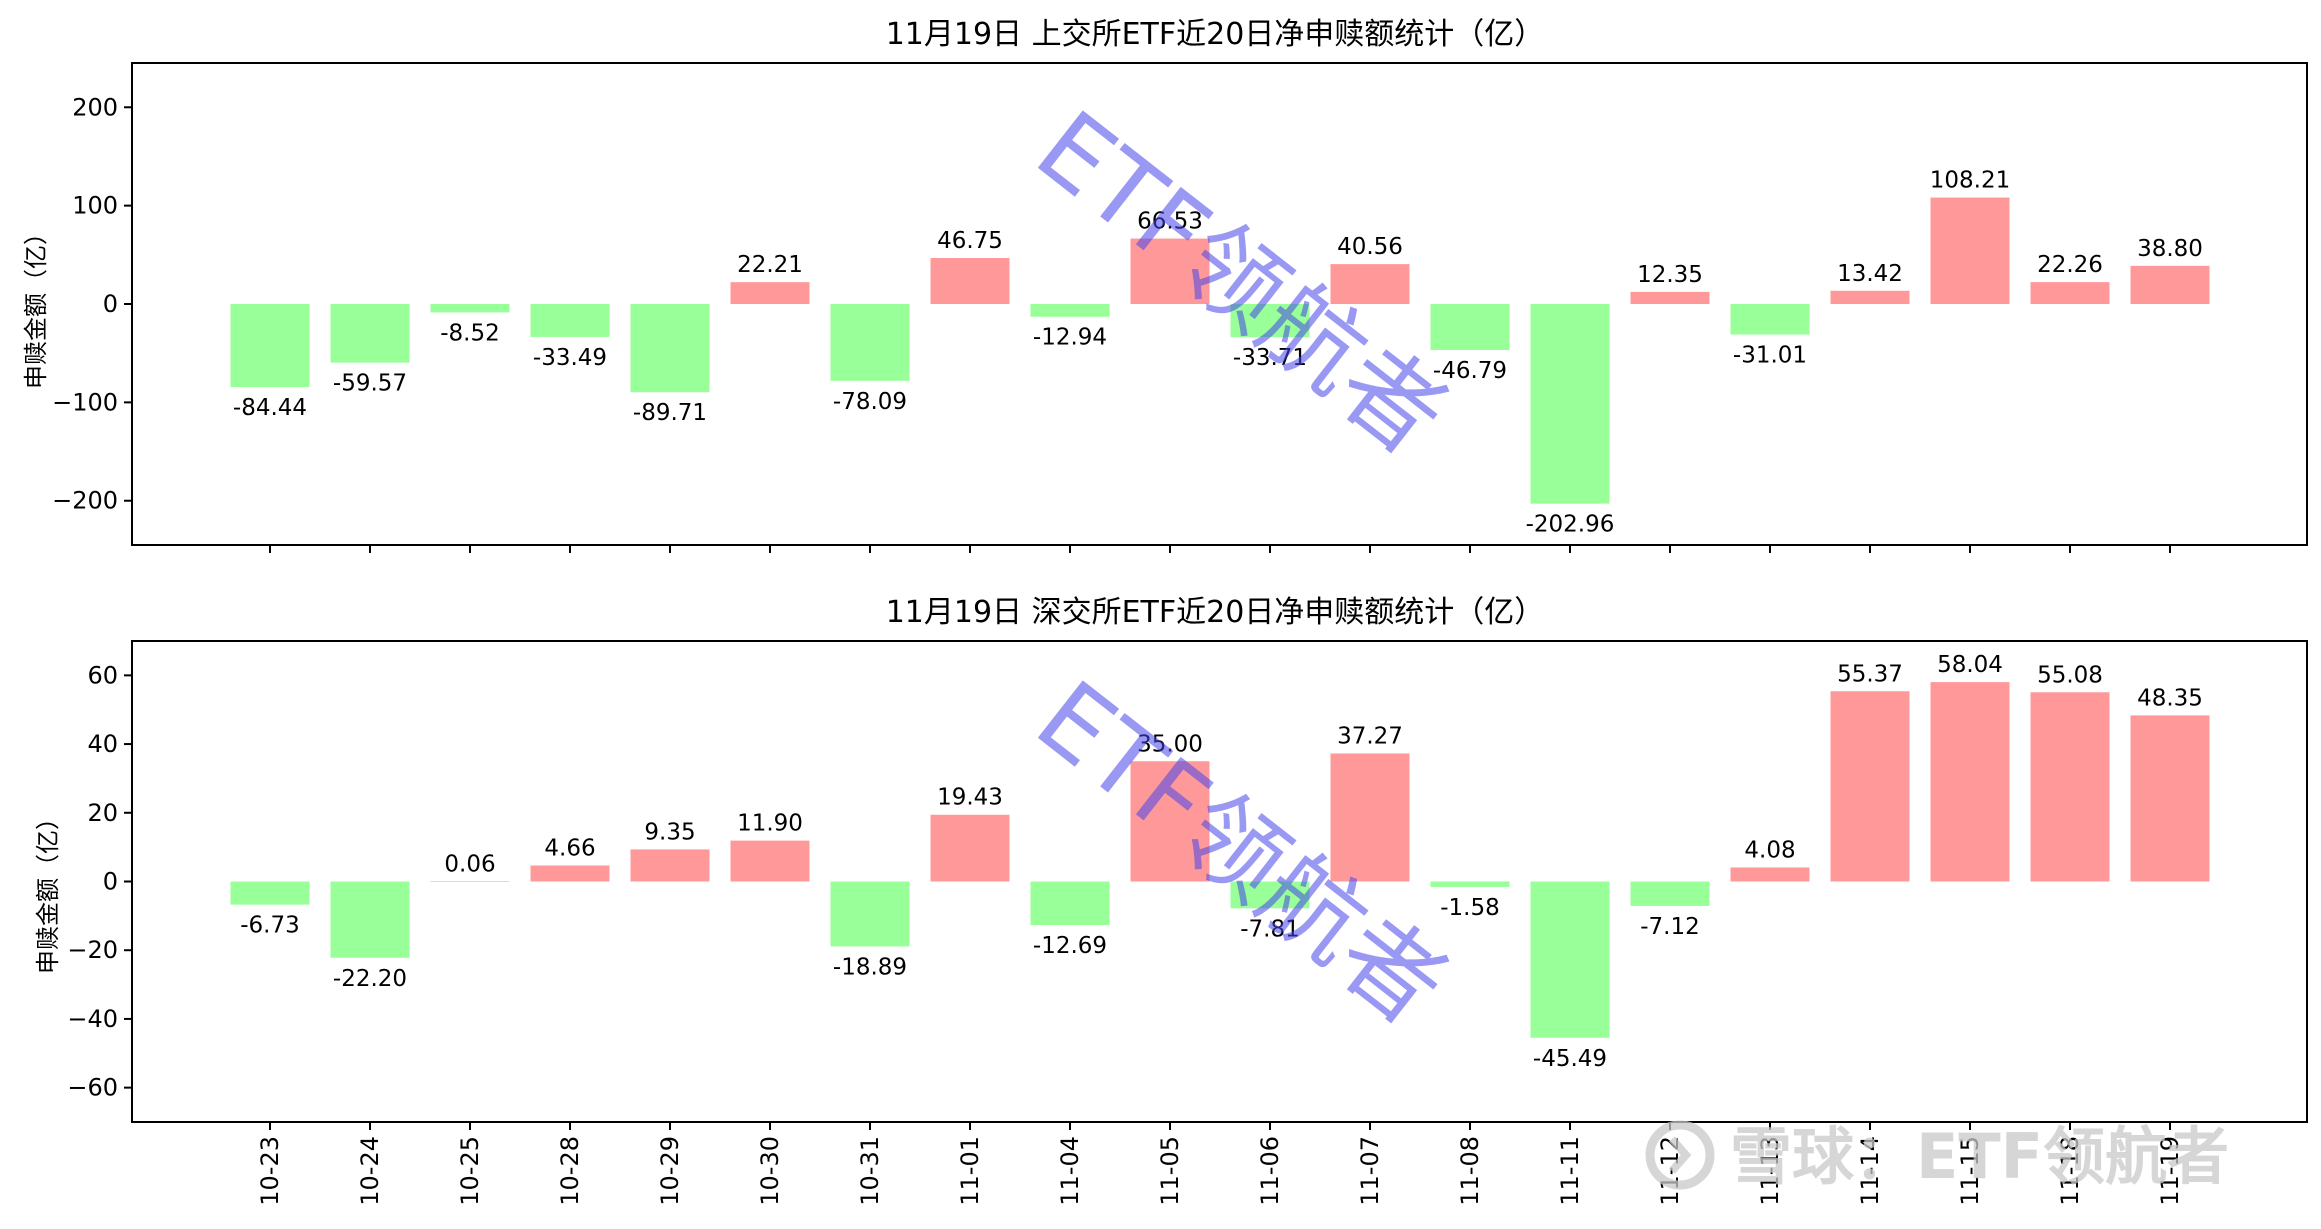 This screenshot has height=1229, width=2321. What do you see at coordinates (1870, 674) in the screenshot?
I see `szse-data-label: 55.37` at bounding box center [1870, 674].